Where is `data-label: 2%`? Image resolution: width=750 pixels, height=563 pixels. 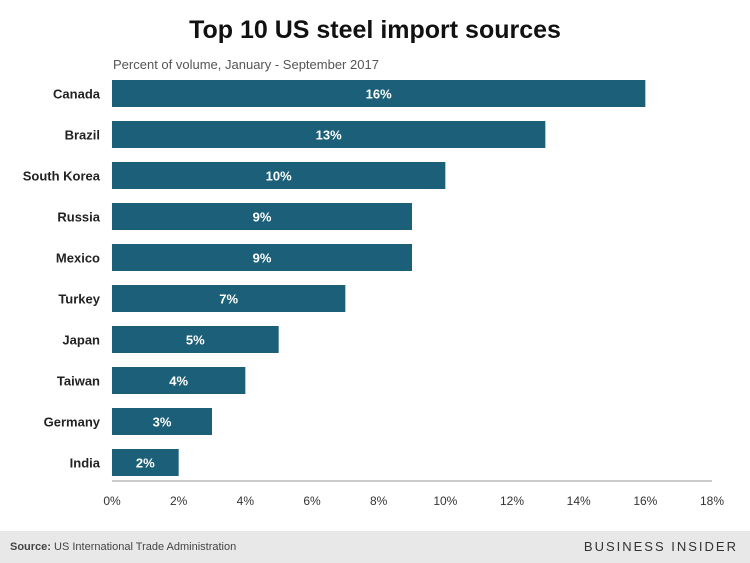
data-label: 2% is located at coordinates (145, 463).